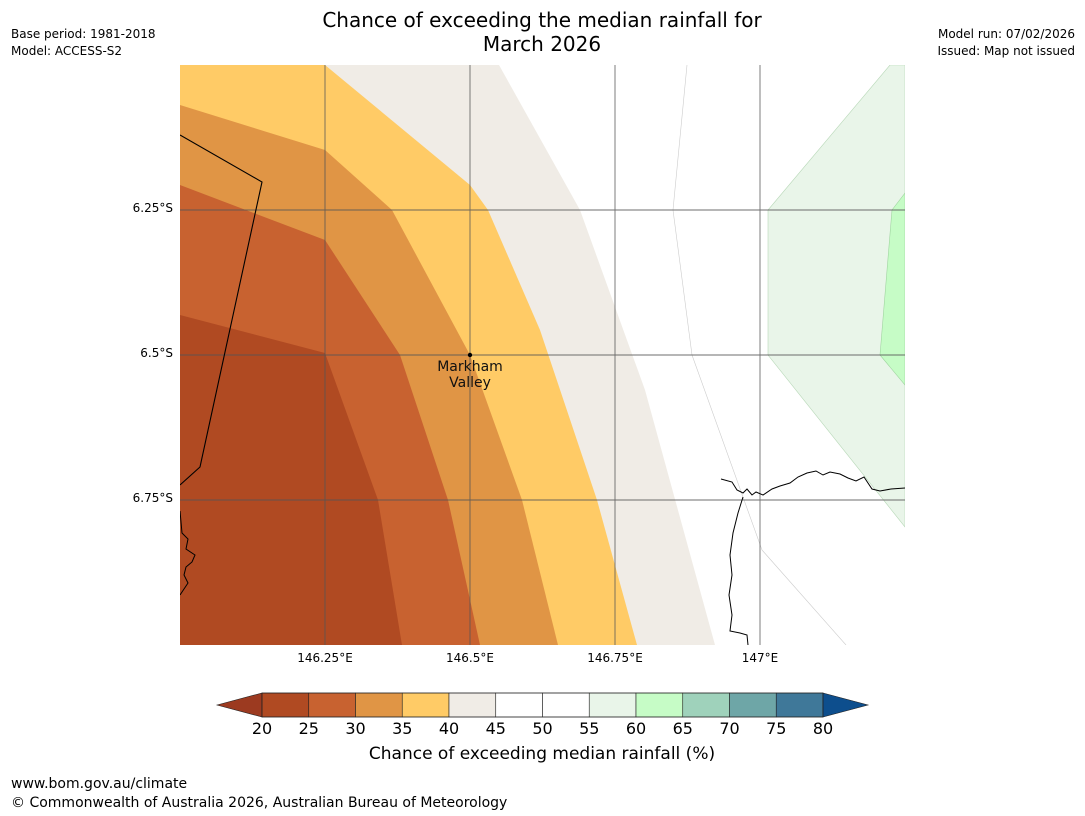  Describe the element at coordinates (67, 51) in the screenshot. I see `model-text: Model: ACCESS-S2` at that location.